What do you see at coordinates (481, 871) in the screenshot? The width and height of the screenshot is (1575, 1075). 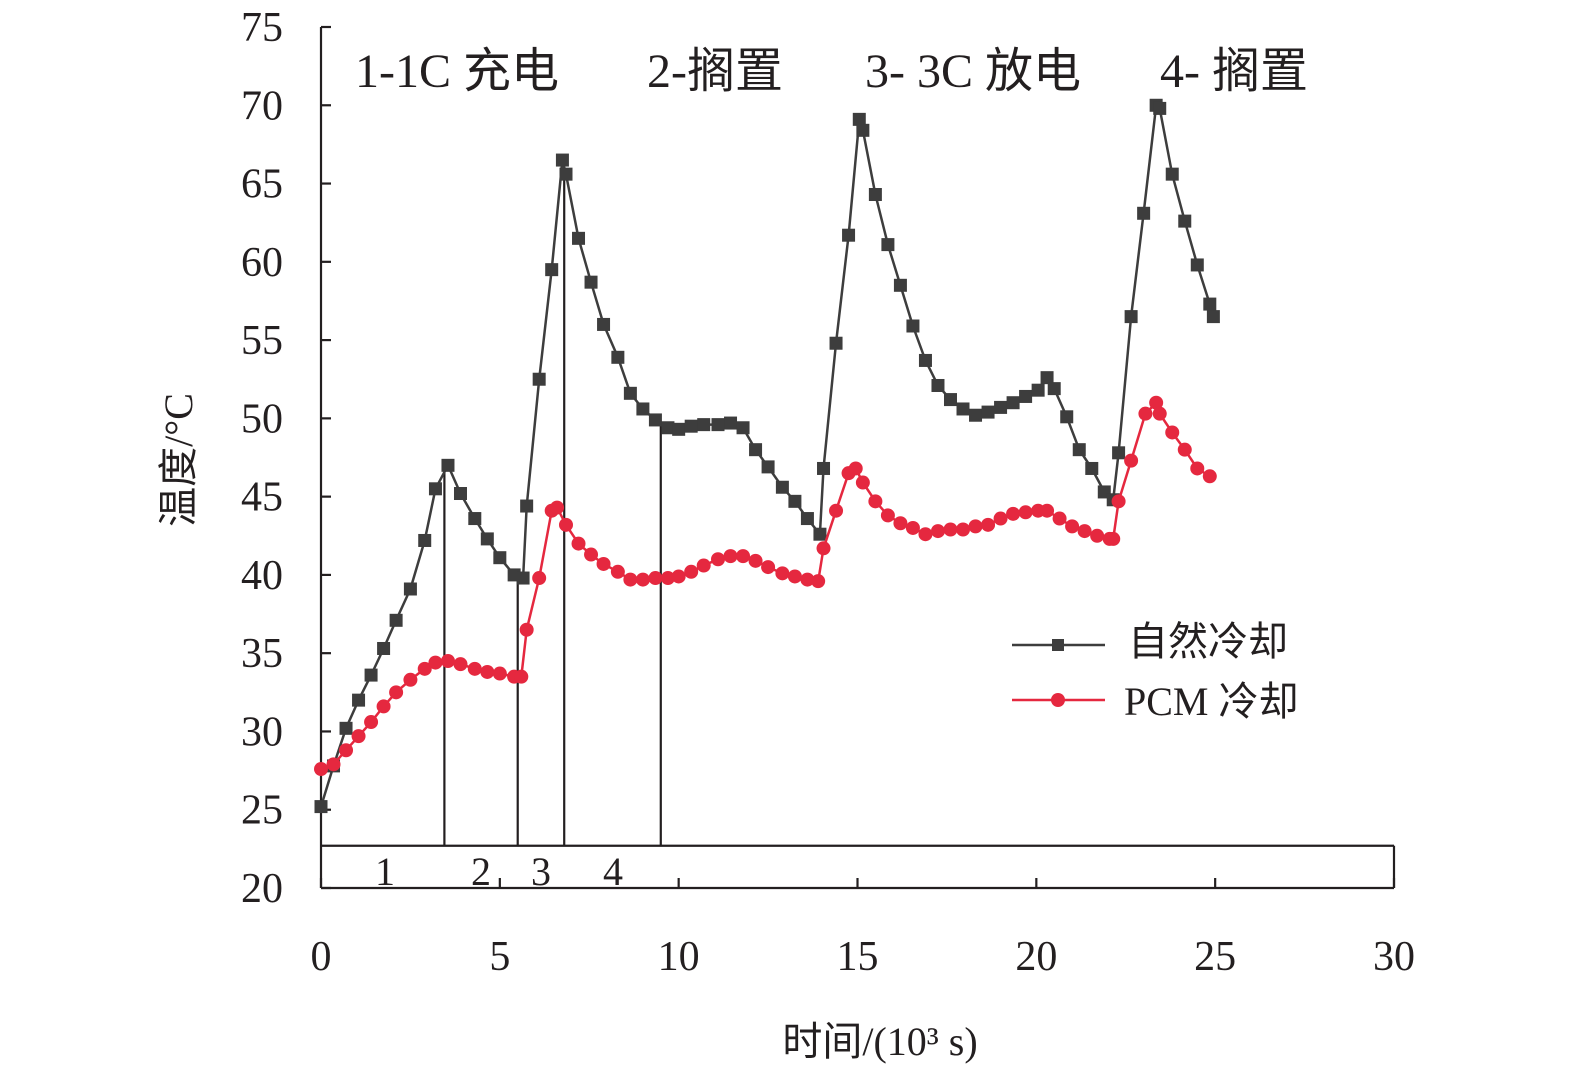 I see `stage-number-2: 2` at bounding box center [481, 871].